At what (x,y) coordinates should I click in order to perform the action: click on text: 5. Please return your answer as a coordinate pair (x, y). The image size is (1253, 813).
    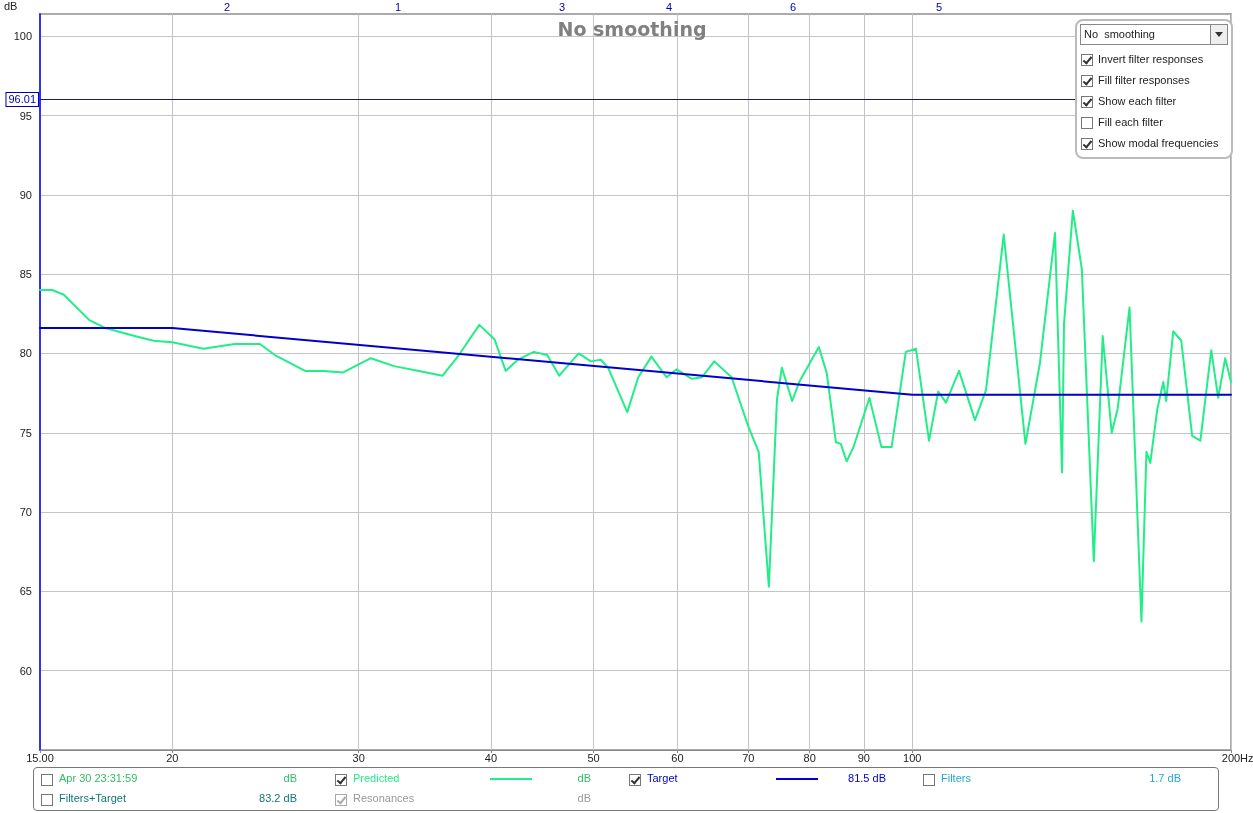
    Looking at the image, I should click on (939, 6).